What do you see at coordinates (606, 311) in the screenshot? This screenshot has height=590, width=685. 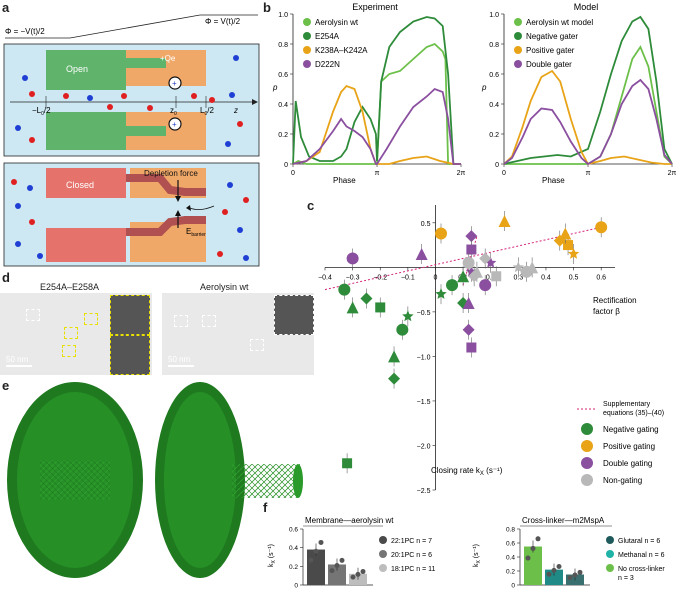 I see `x-title-2: factor β` at bounding box center [606, 311].